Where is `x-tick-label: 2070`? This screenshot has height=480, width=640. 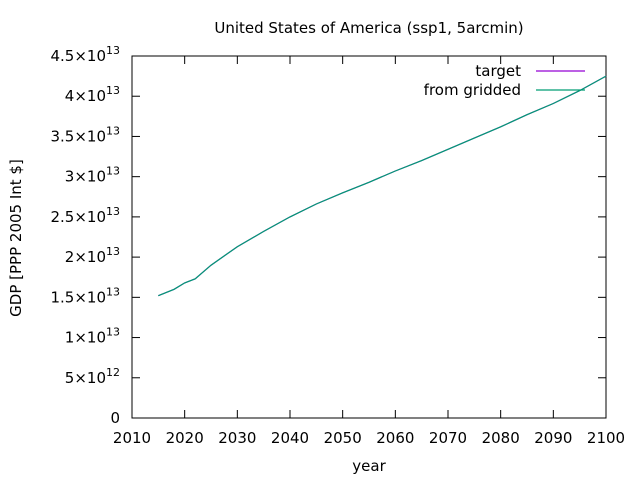 x-tick-label: 2070 is located at coordinates (448, 438).